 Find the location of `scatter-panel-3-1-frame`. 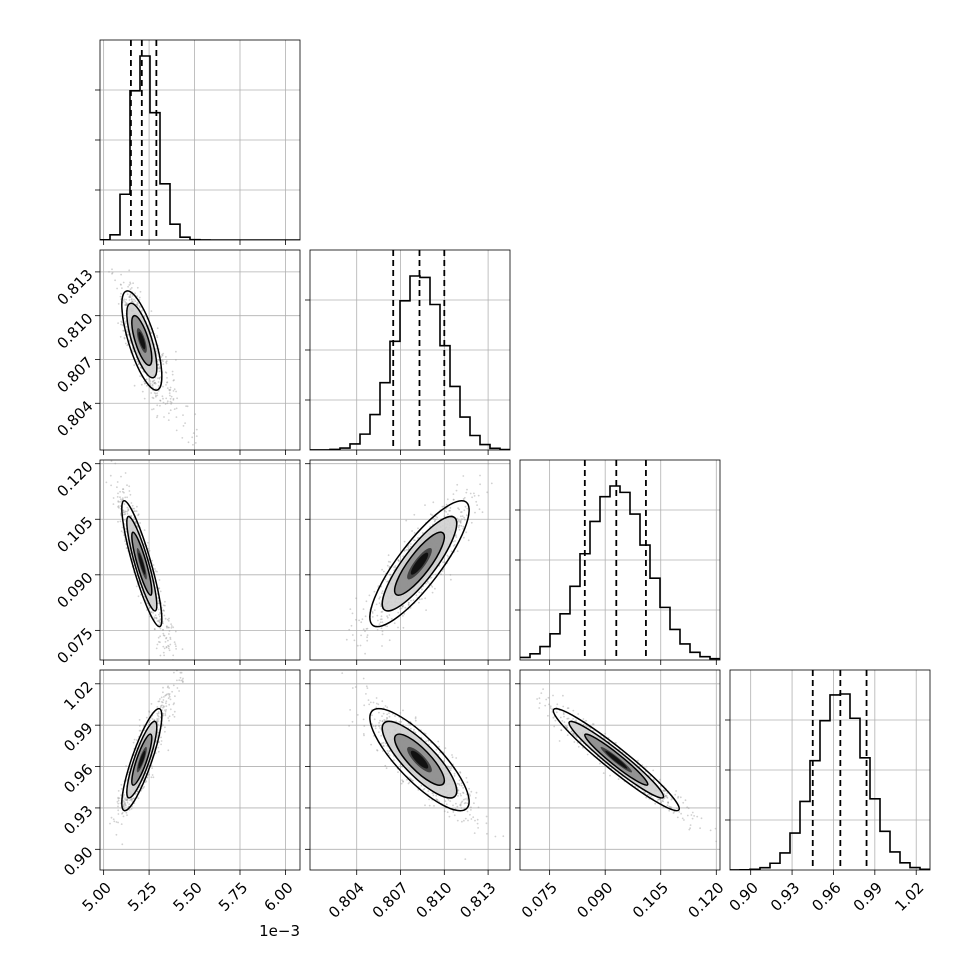

scatter-panel-3-1-frame is located at coordinates (200, 560).